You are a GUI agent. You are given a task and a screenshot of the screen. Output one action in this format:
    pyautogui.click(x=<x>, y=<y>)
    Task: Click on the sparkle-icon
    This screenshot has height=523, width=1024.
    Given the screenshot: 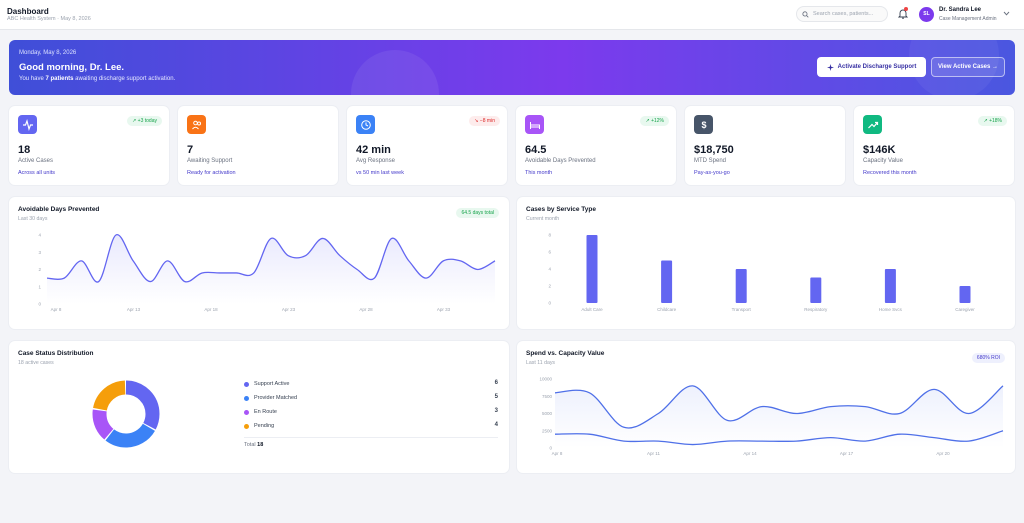 What is the action you would take?
    pyautogui.click(x=830, y=67)
    